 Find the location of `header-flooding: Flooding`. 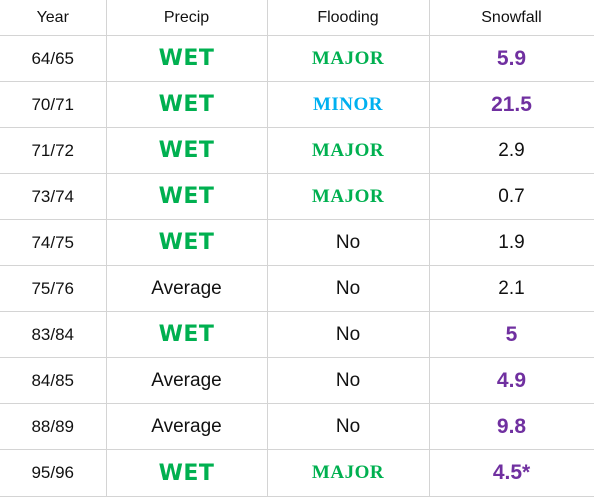

header-flooding: Flooding is located at coordinates (348, 18).